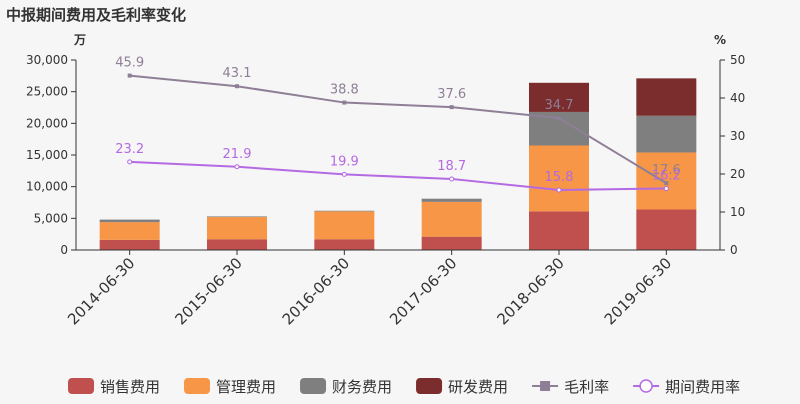 Image resolution: width=800 pixels, height=404 pixels. What do you see at coordinates (586, 387) in the screenshot?
I see `legend-label: 毛利率` at bounding box center [586, 387].